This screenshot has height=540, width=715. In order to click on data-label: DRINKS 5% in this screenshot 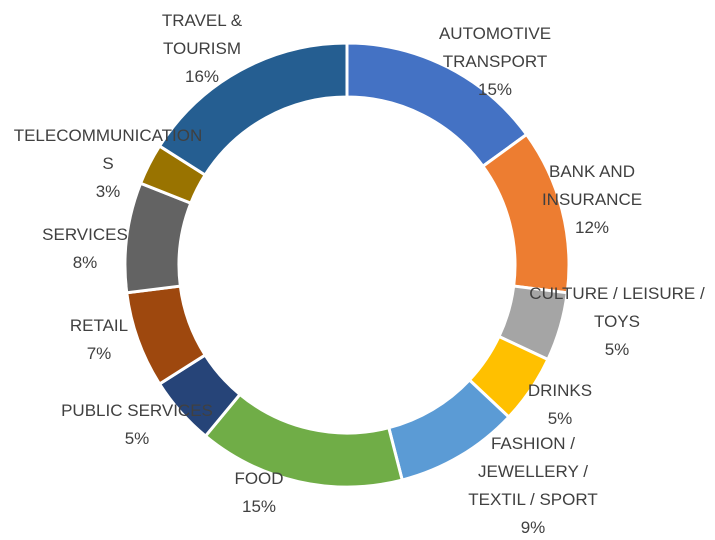, I will do `click(560, 405)`.